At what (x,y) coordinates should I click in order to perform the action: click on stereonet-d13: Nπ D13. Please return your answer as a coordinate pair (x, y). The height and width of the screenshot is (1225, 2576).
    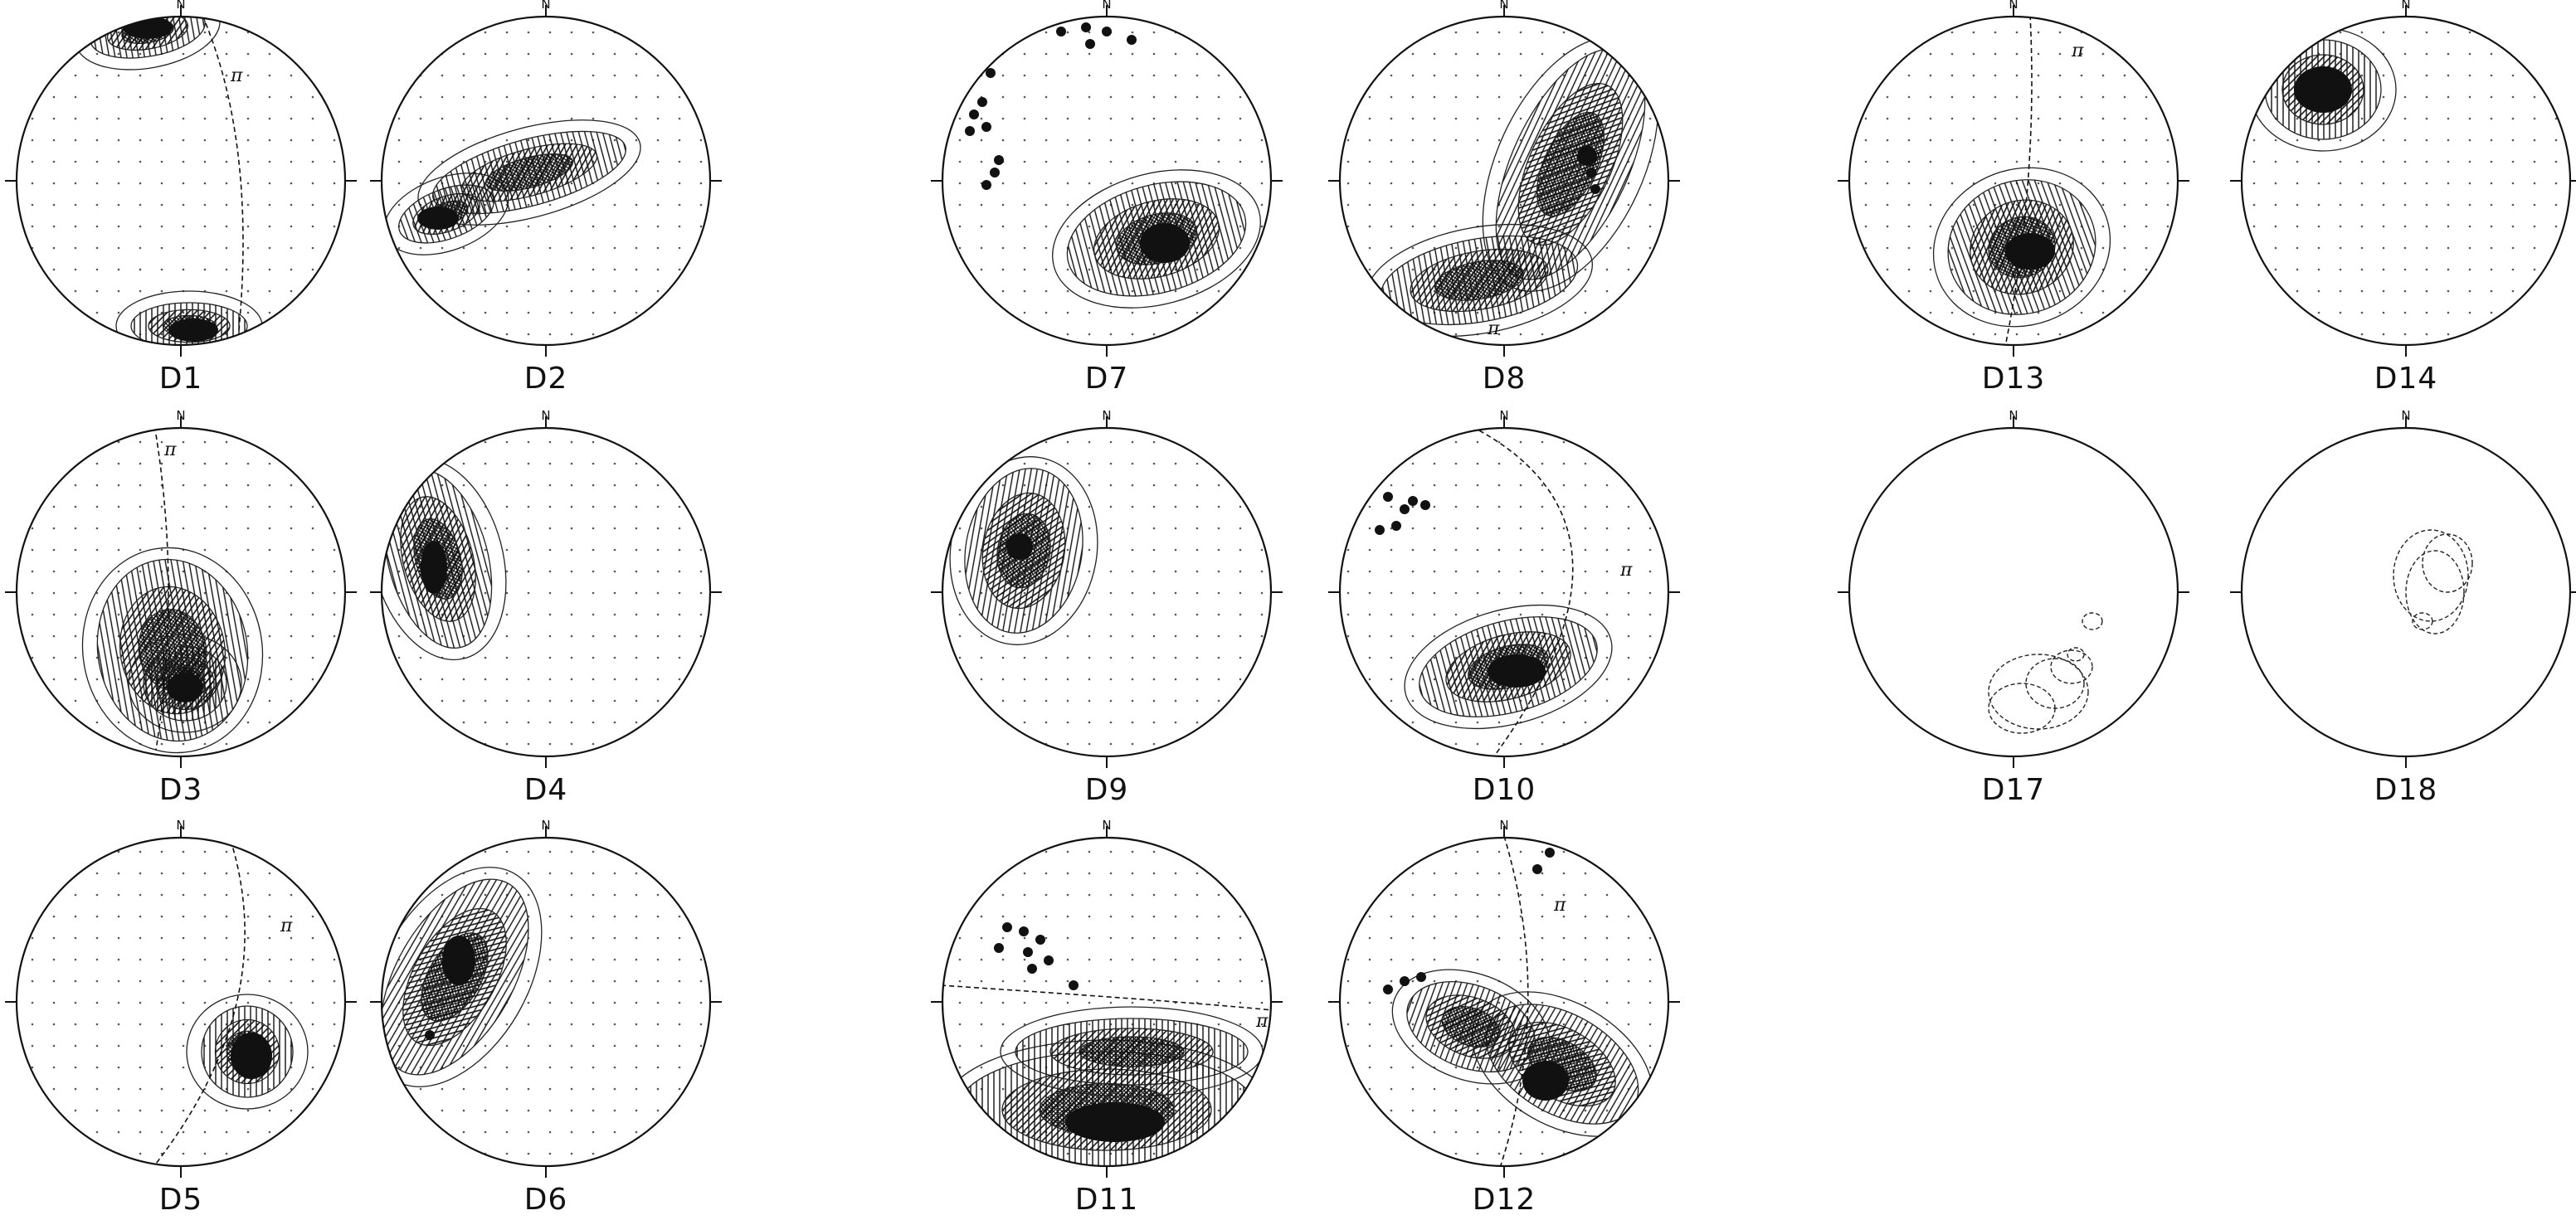
    Looking at the image, I should click on (2013, 198).